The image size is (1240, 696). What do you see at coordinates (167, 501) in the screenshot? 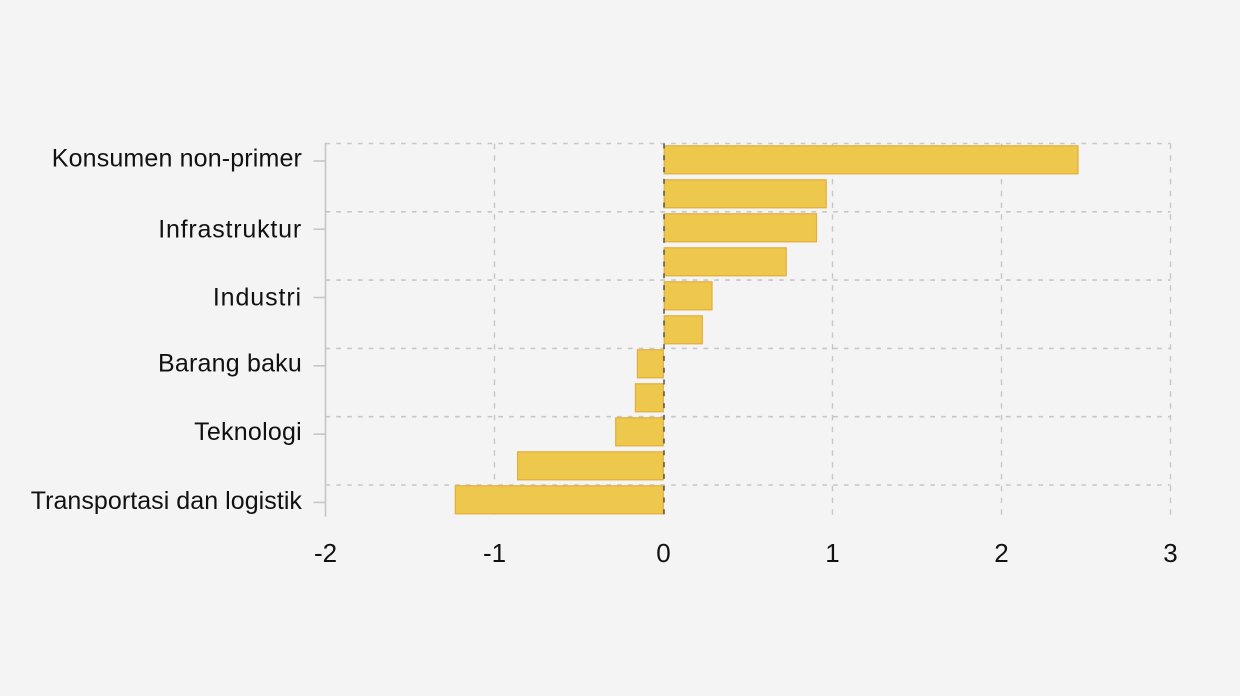
I see `svg-text: Transportasi dan logistik` at bounding box center [167, 501].